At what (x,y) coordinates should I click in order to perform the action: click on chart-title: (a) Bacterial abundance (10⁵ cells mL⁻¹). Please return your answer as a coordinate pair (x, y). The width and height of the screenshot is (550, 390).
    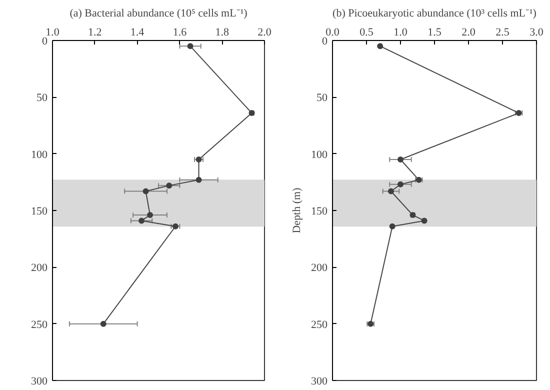
    Looking at the image, I should click on (159, 14).